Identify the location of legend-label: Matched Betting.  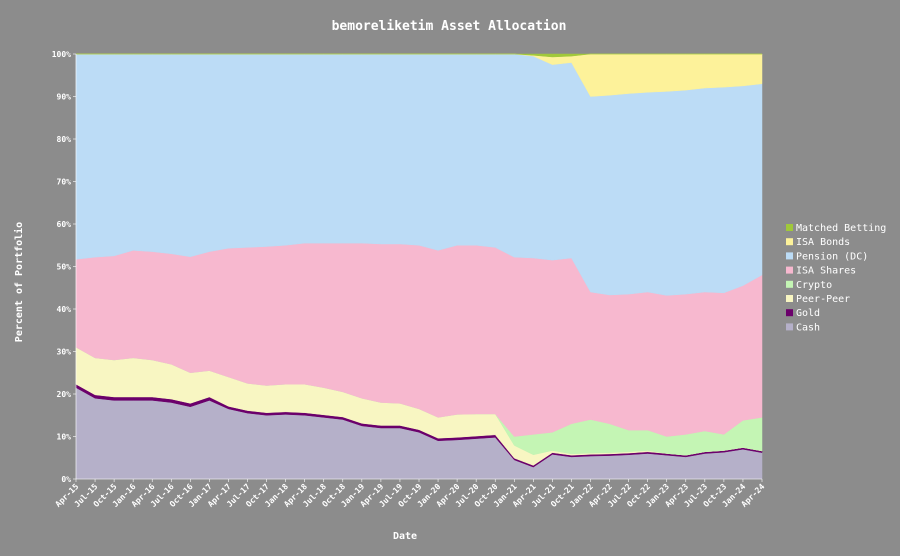
(841, 228).